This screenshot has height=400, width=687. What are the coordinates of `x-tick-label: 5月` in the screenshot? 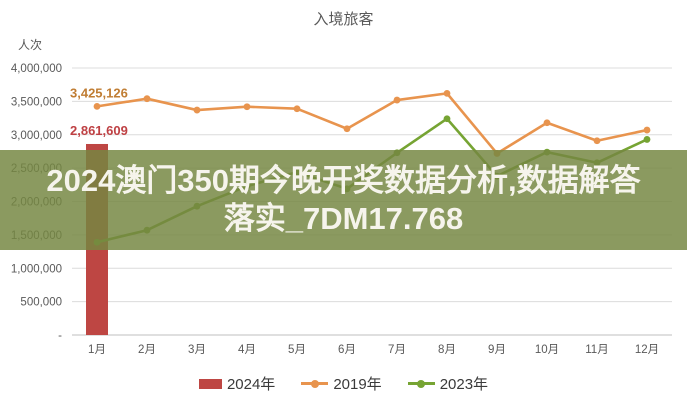 It's located at (297, 350).